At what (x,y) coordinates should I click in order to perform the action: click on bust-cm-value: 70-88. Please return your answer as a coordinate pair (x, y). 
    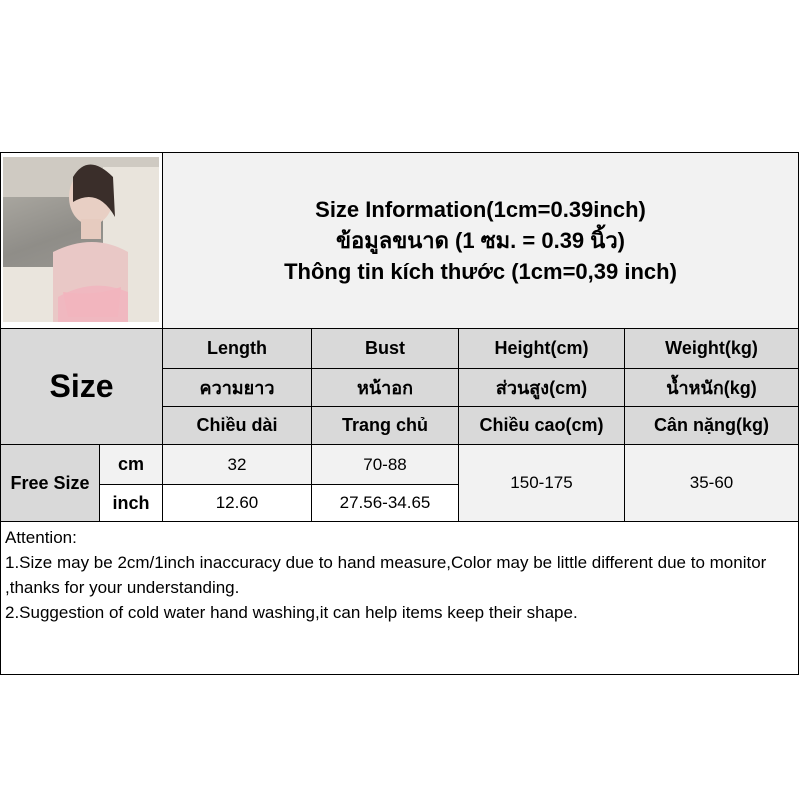
    Looking at the image, I should click on (385, 464).